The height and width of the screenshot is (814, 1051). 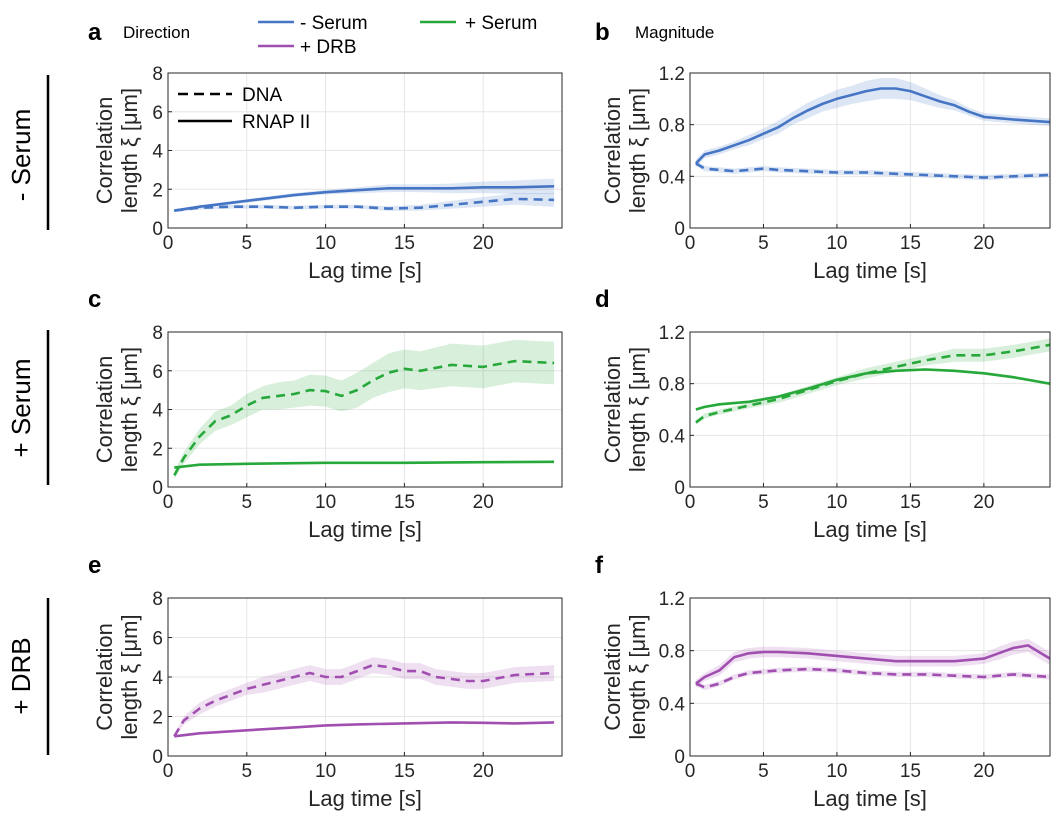 I want to click on row-label-plus-serum-text: + Serum, so click(x=21, y=408).